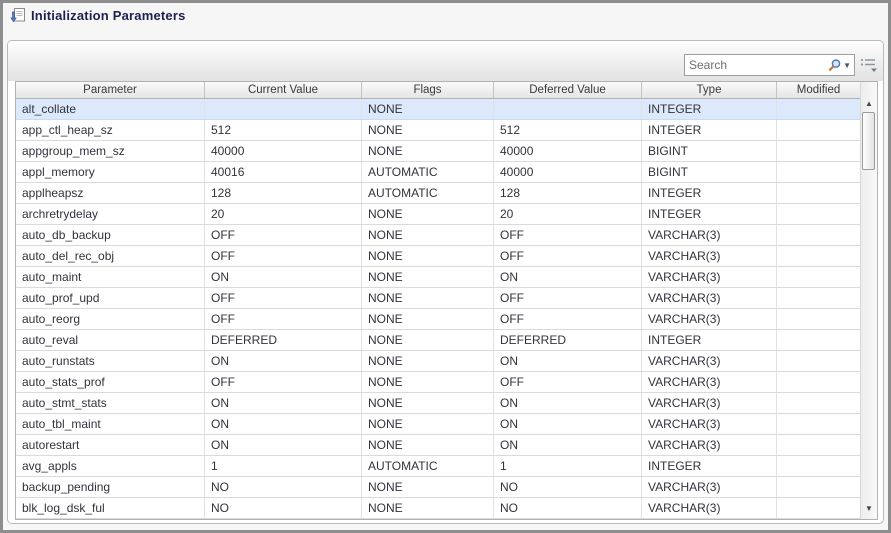 The height and width of the screenshot is (533, 891). What do you see at coordinates (709, 90) in the screenshot?
I see `column-header-type: Type` at bounding box center [709, 90].